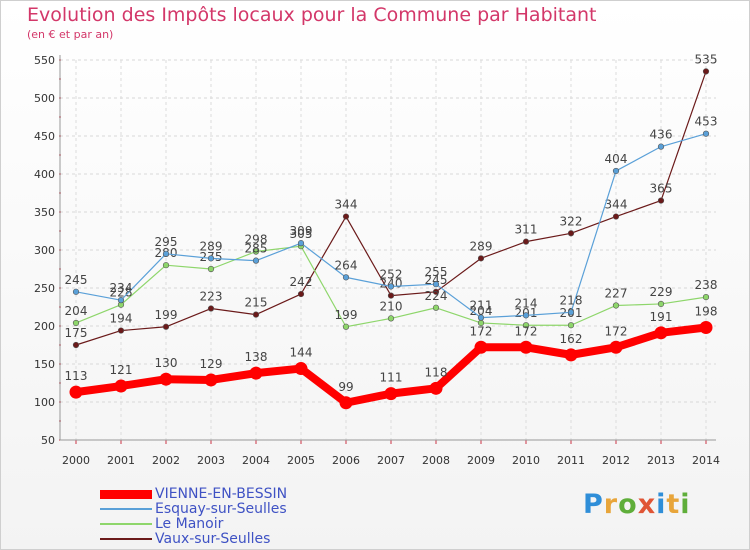 The width and height of the screenshot is (750, 550). I want to click on chart-subtitle: (en € et par an), so click(70, 34).